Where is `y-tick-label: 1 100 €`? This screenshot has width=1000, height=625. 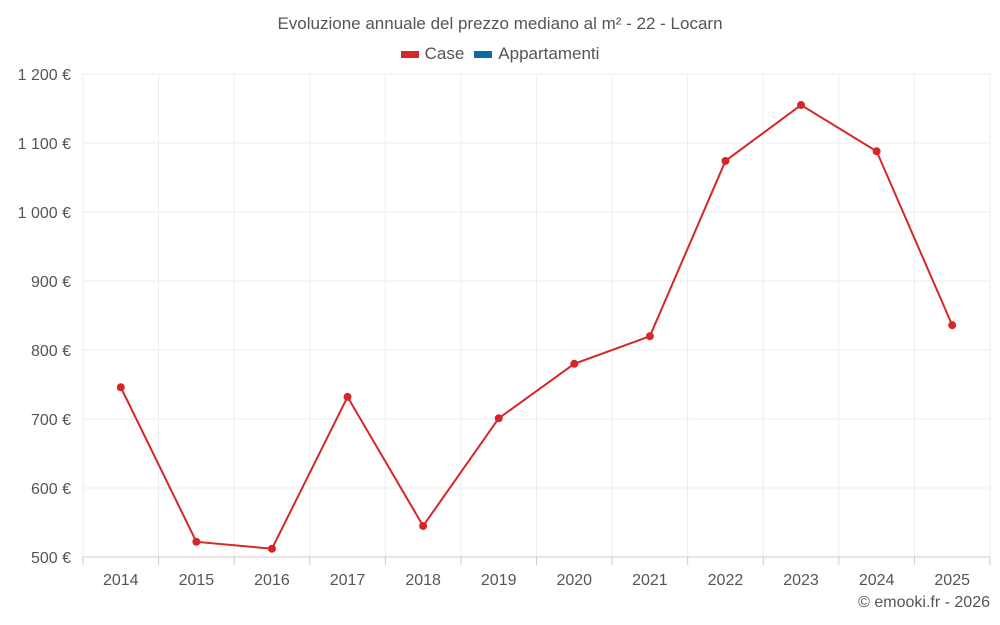 y-tick-label: 1 100 € is located at coordinates (44, 144).